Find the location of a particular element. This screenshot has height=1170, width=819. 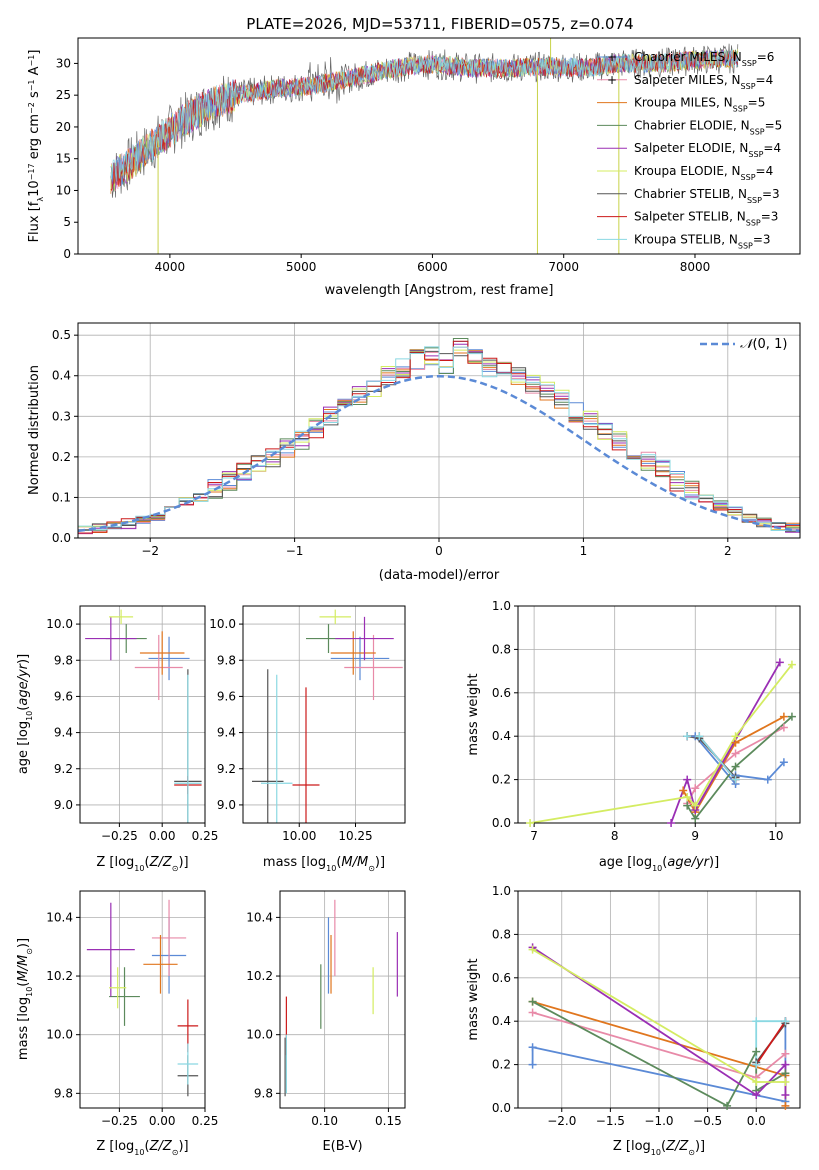

legend-entry: Salpeter STELIB, NSSP=3 is located at coordinates (706, 219).